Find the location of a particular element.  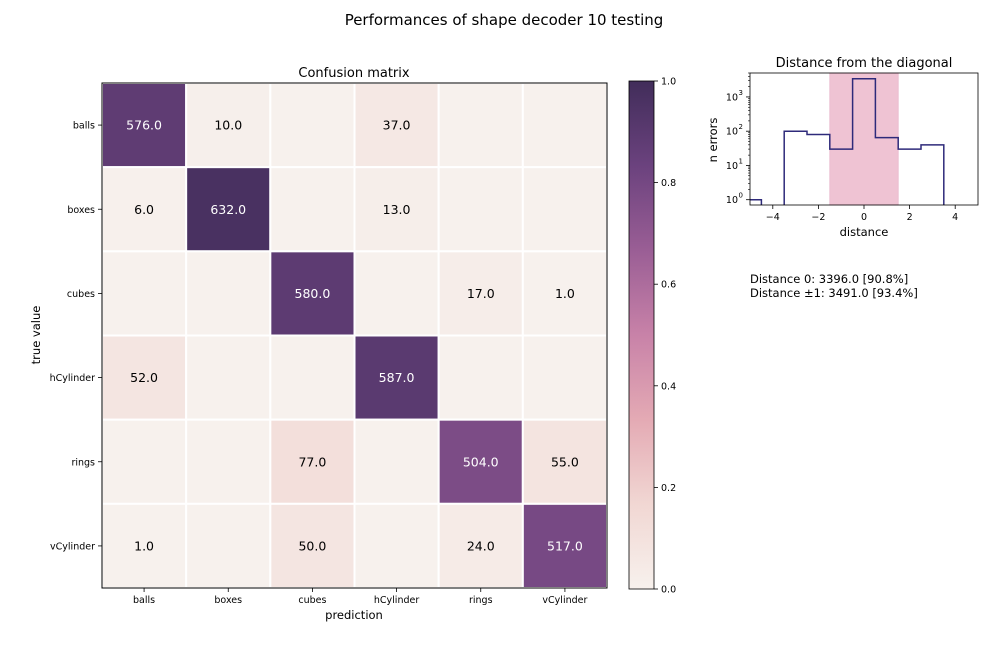

hist-ylabel: n errors is located at coordinates (713, 140).